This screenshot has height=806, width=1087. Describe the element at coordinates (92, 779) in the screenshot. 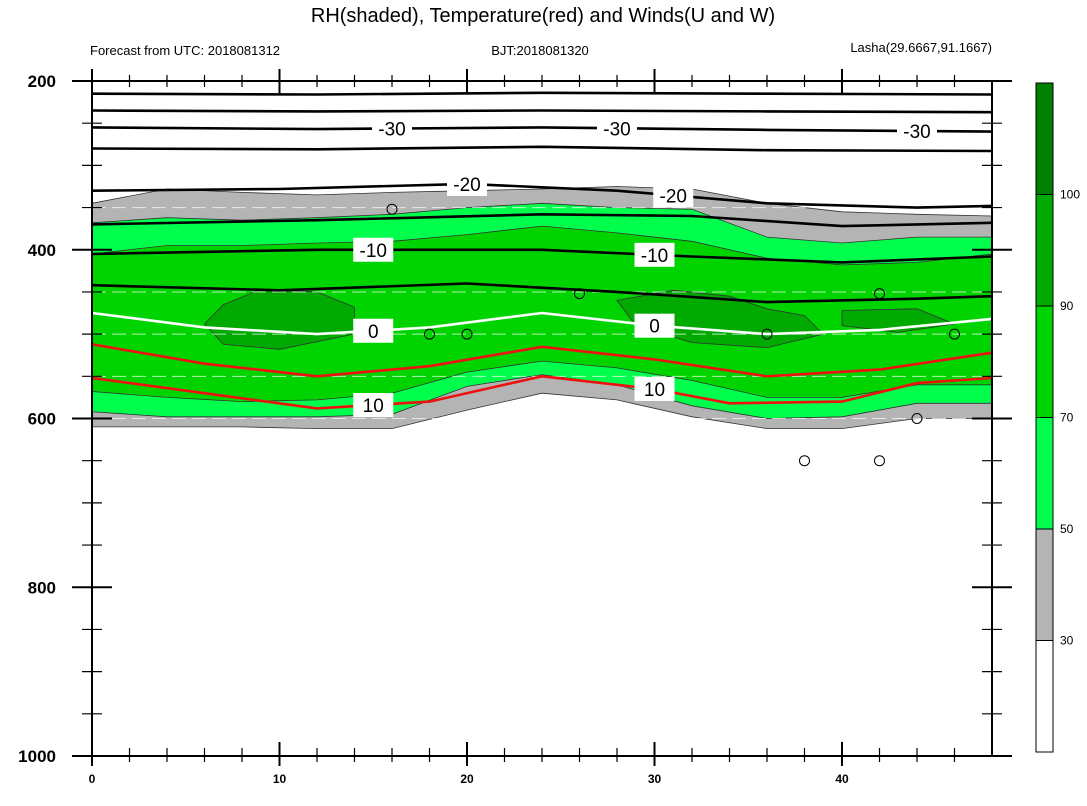

I see `x-tick-label: 0` at that location.